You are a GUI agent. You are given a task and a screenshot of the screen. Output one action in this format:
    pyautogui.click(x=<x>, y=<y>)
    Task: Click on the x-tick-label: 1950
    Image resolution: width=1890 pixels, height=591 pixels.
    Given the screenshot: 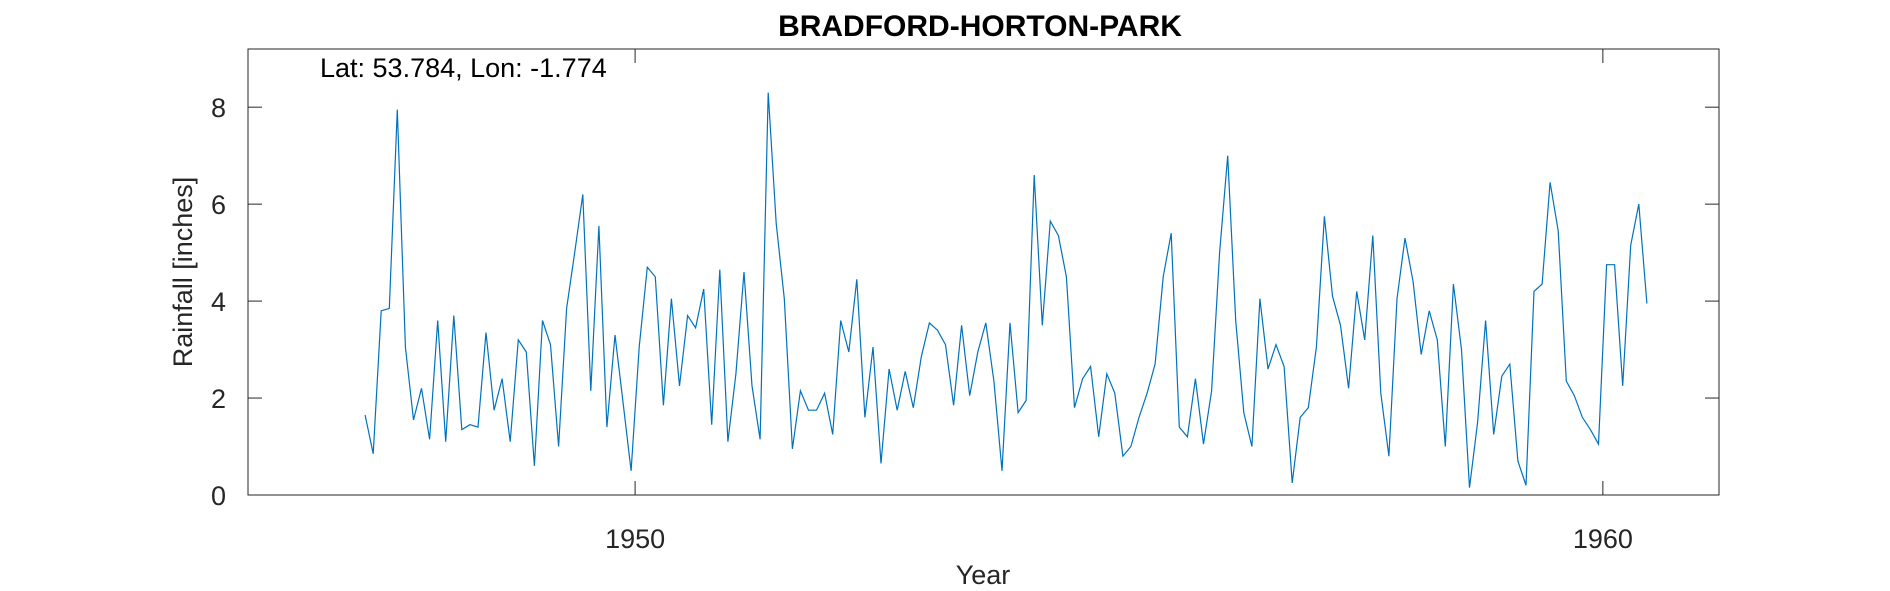 What is the action you would take?
    pyautogui.click(x=635, y=539)
    